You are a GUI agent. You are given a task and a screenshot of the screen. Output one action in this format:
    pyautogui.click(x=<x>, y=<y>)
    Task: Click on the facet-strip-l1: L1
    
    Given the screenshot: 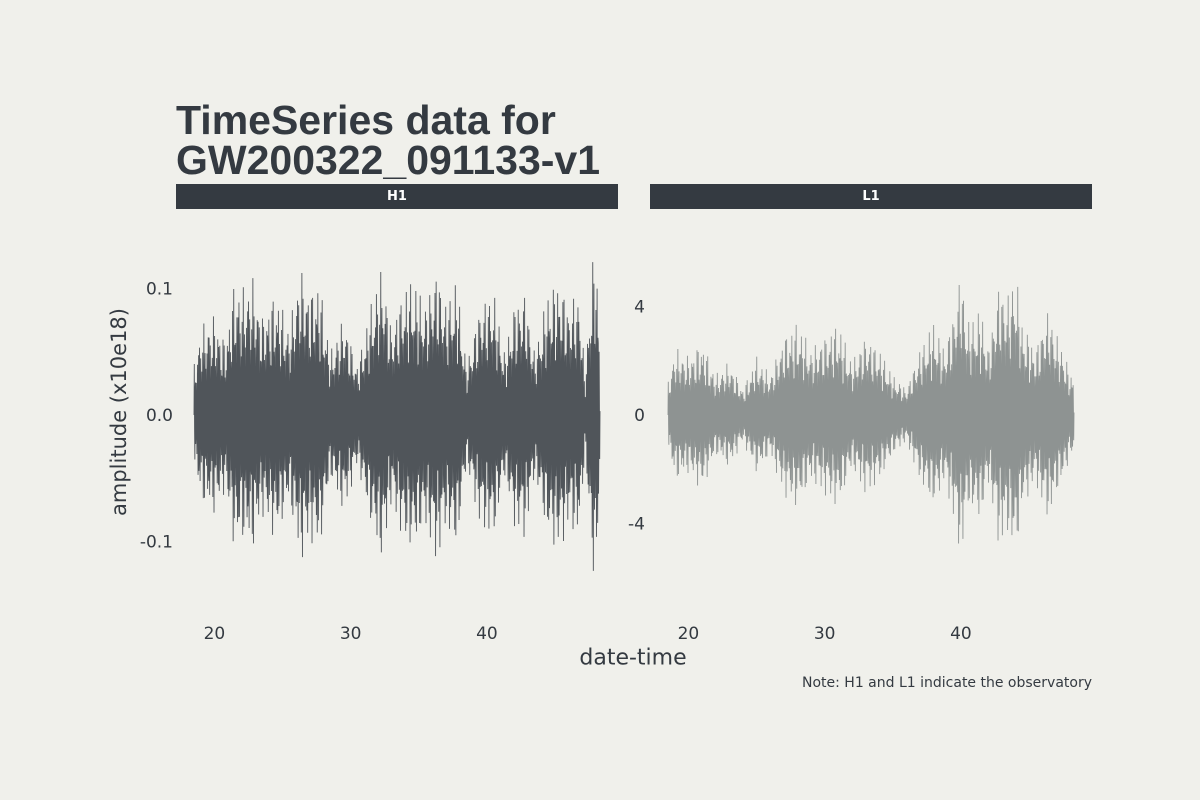 What is the action you would take?
    pyautogui.click(x=871, y=196)
    